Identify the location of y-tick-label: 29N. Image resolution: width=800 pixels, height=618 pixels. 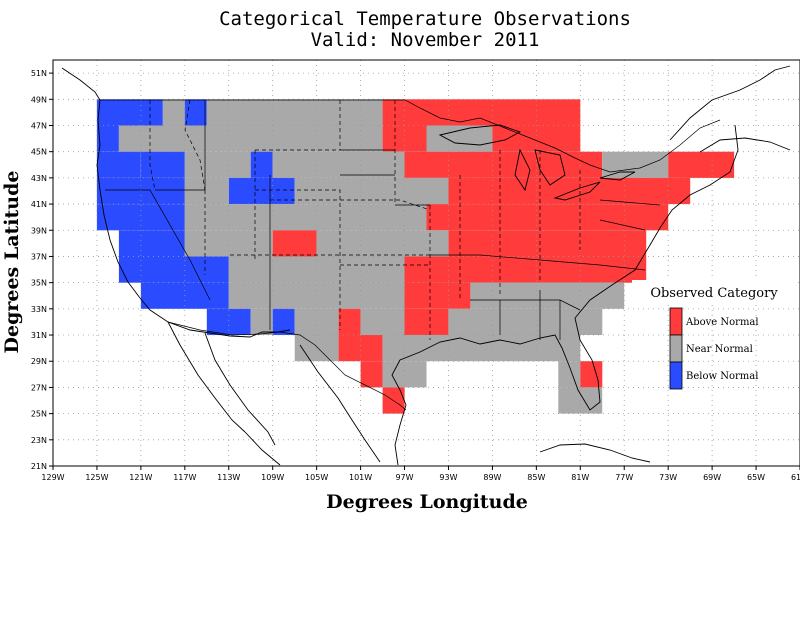
(39, 361).